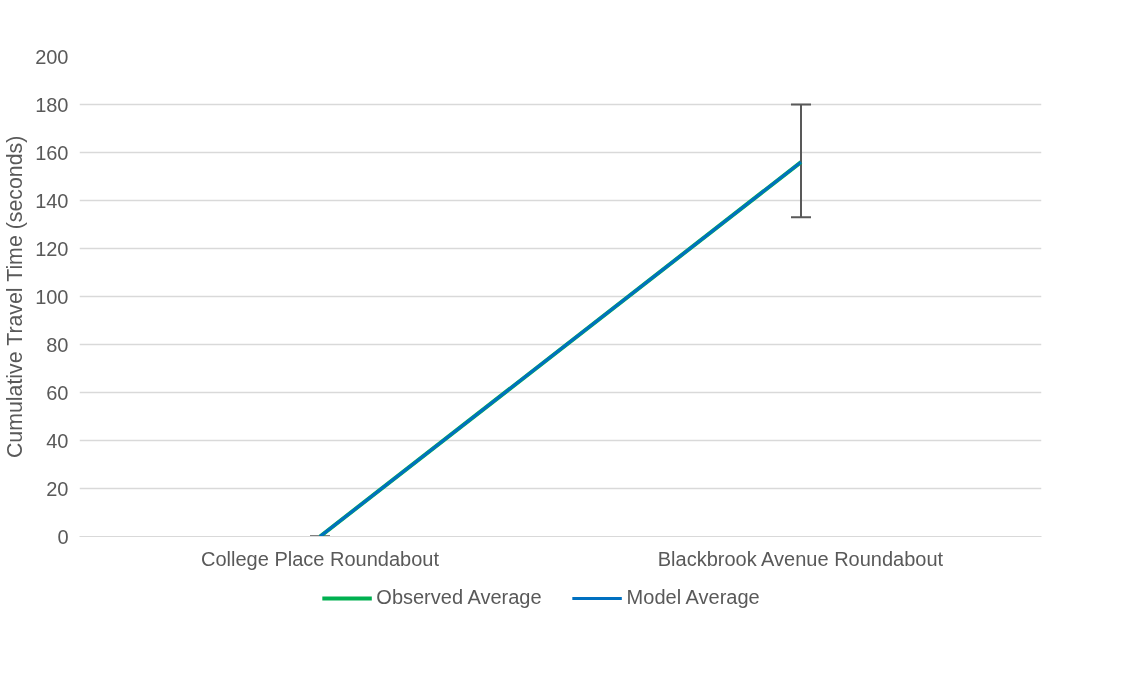  I want to click on y-tick-label: 20, so click(57, 488).